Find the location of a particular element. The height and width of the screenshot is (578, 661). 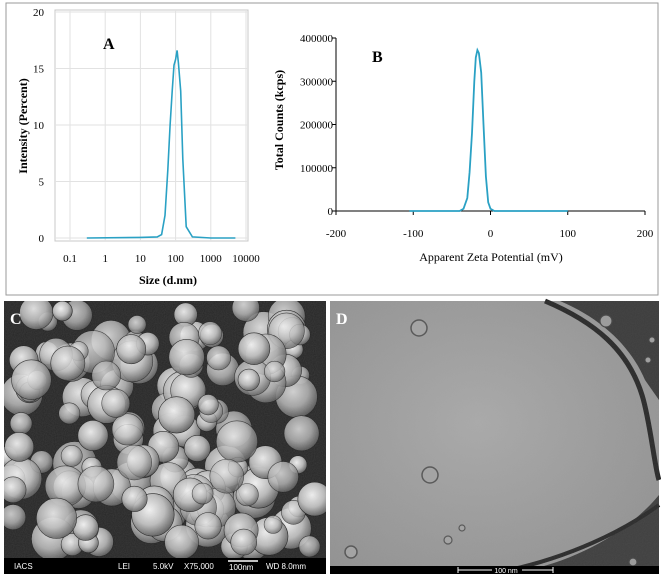

series-line-b is located at coordinates (488, 129).